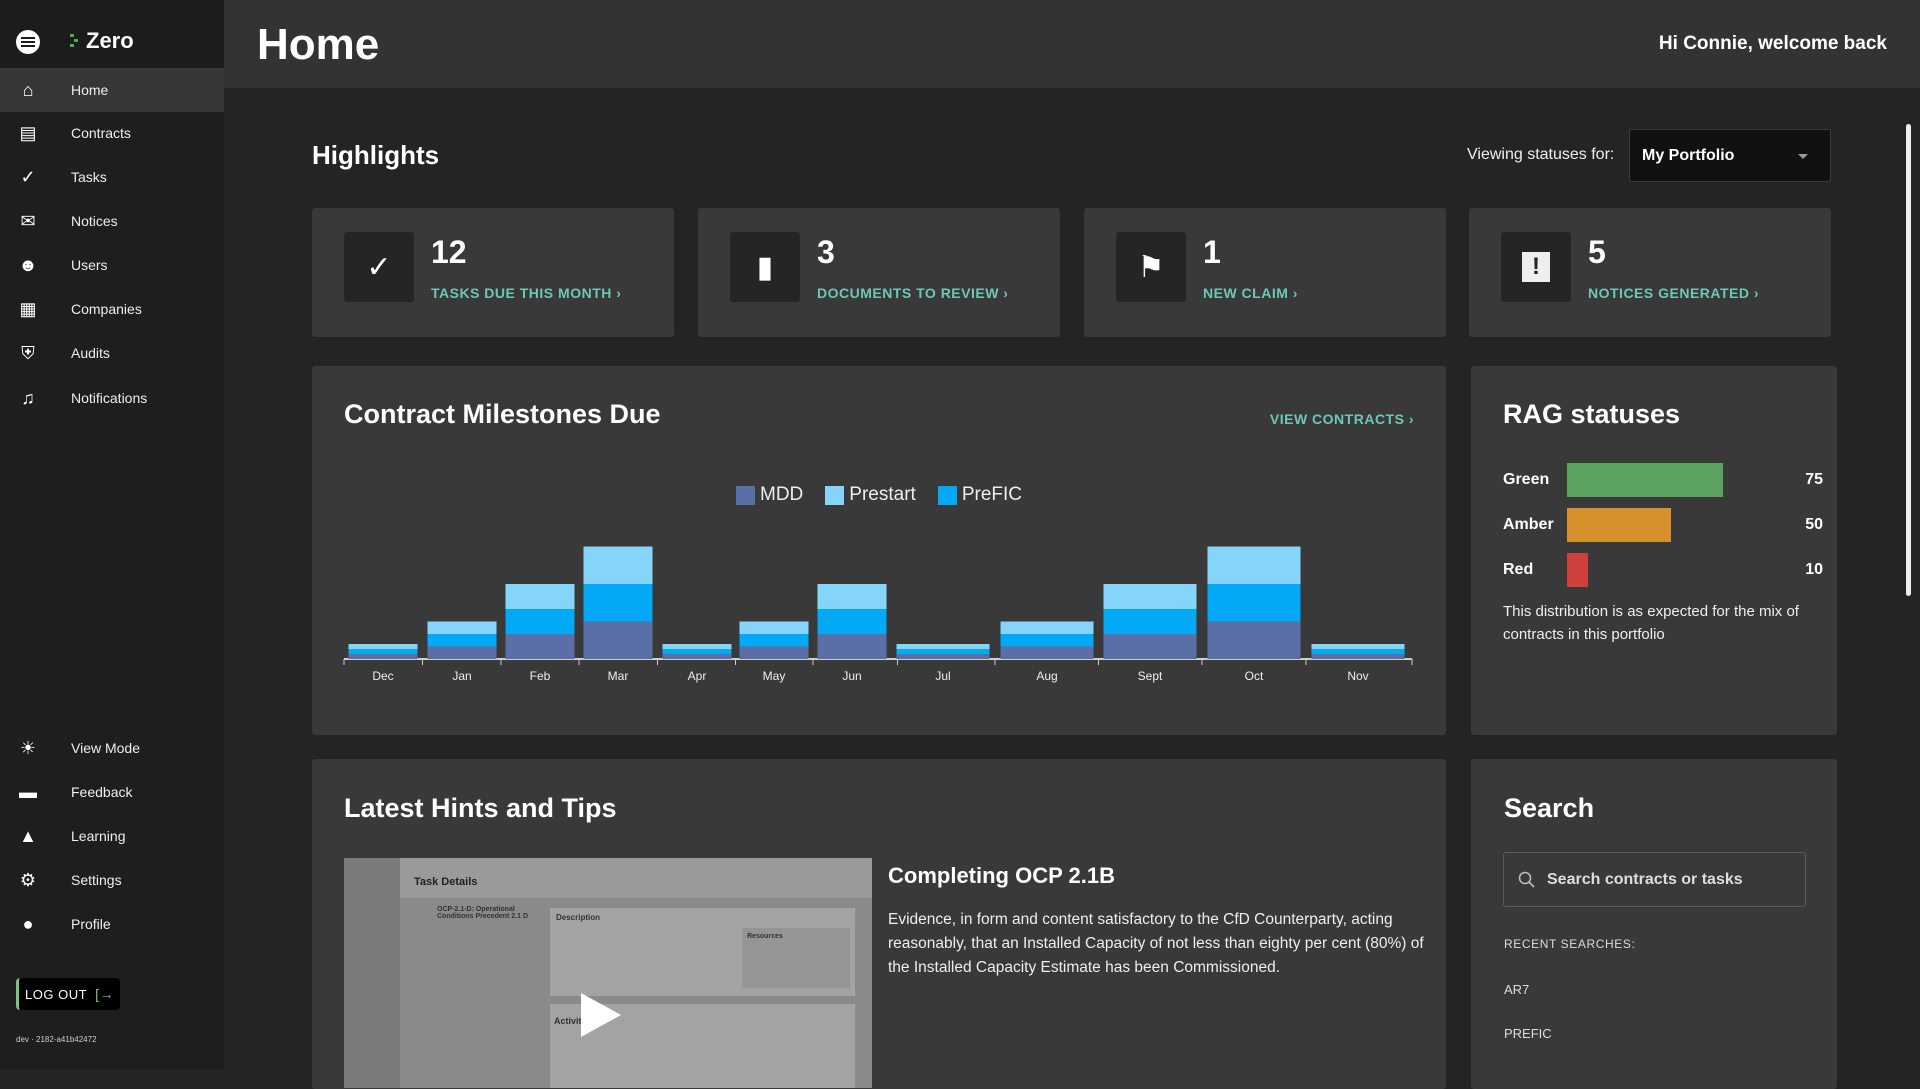 The image size is (1920, 1089). Describe the element at coordinates (1654, 879) in the screenshot. I see `search-input: Search contracts or tasks` at that location.